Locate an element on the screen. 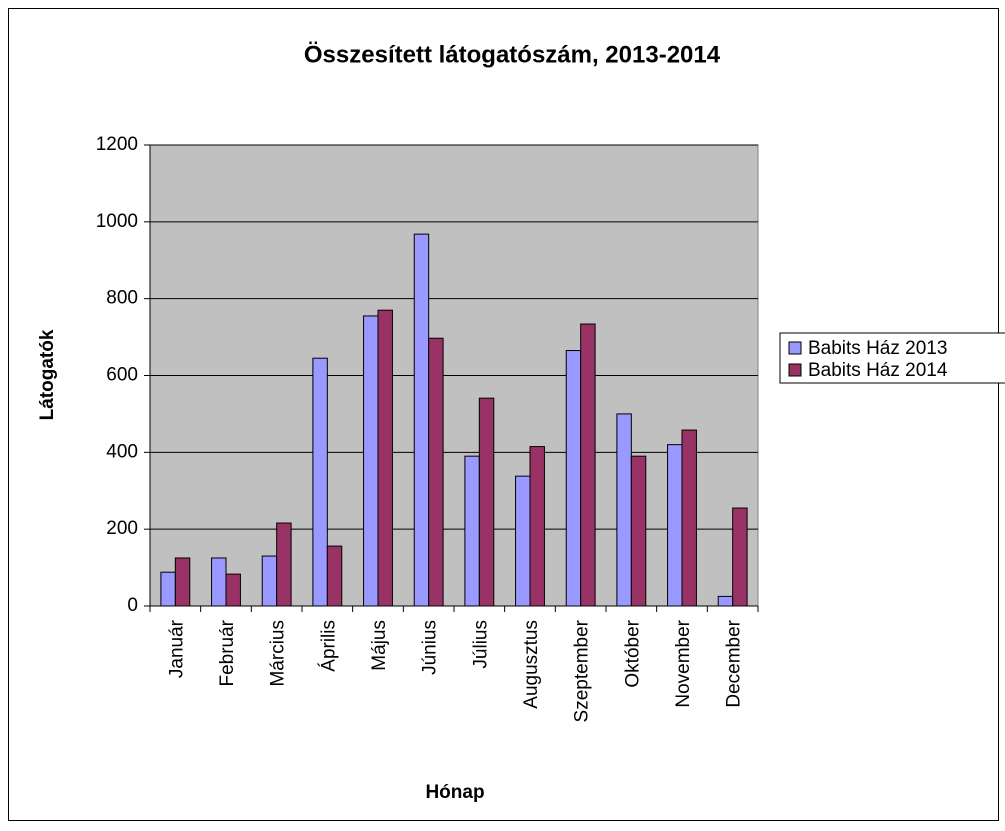 This screenshot has height=831, width=1005. x-tick-label: Július is located at coordinates (480, 644).